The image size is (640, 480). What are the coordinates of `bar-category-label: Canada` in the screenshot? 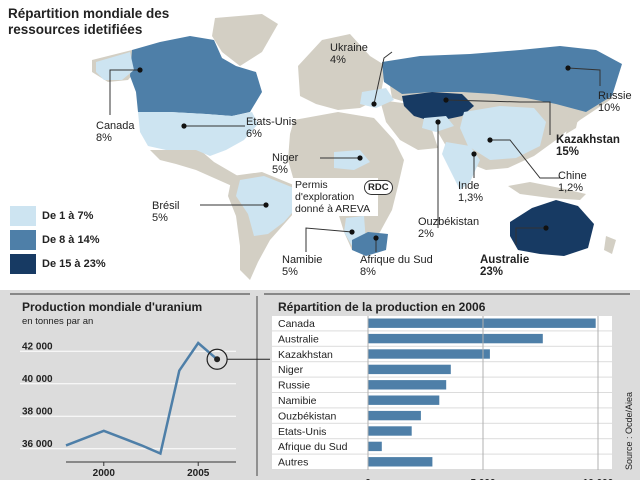 It's located at (296, 324).